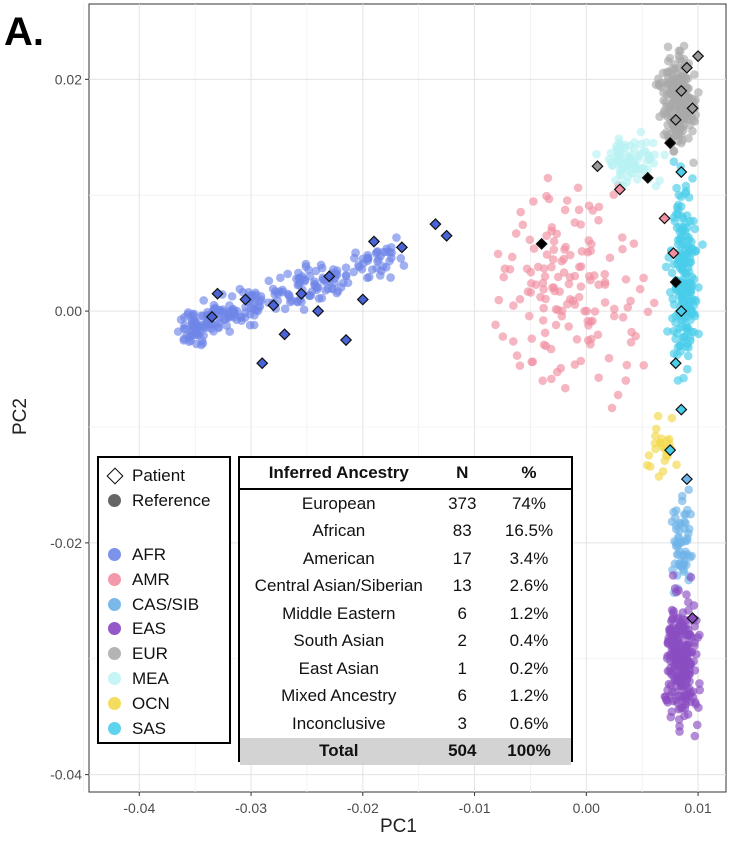 Image resolution: width=732 pixels, height=842 pixels. I want to click on panel-label: A., so click(24, 32).